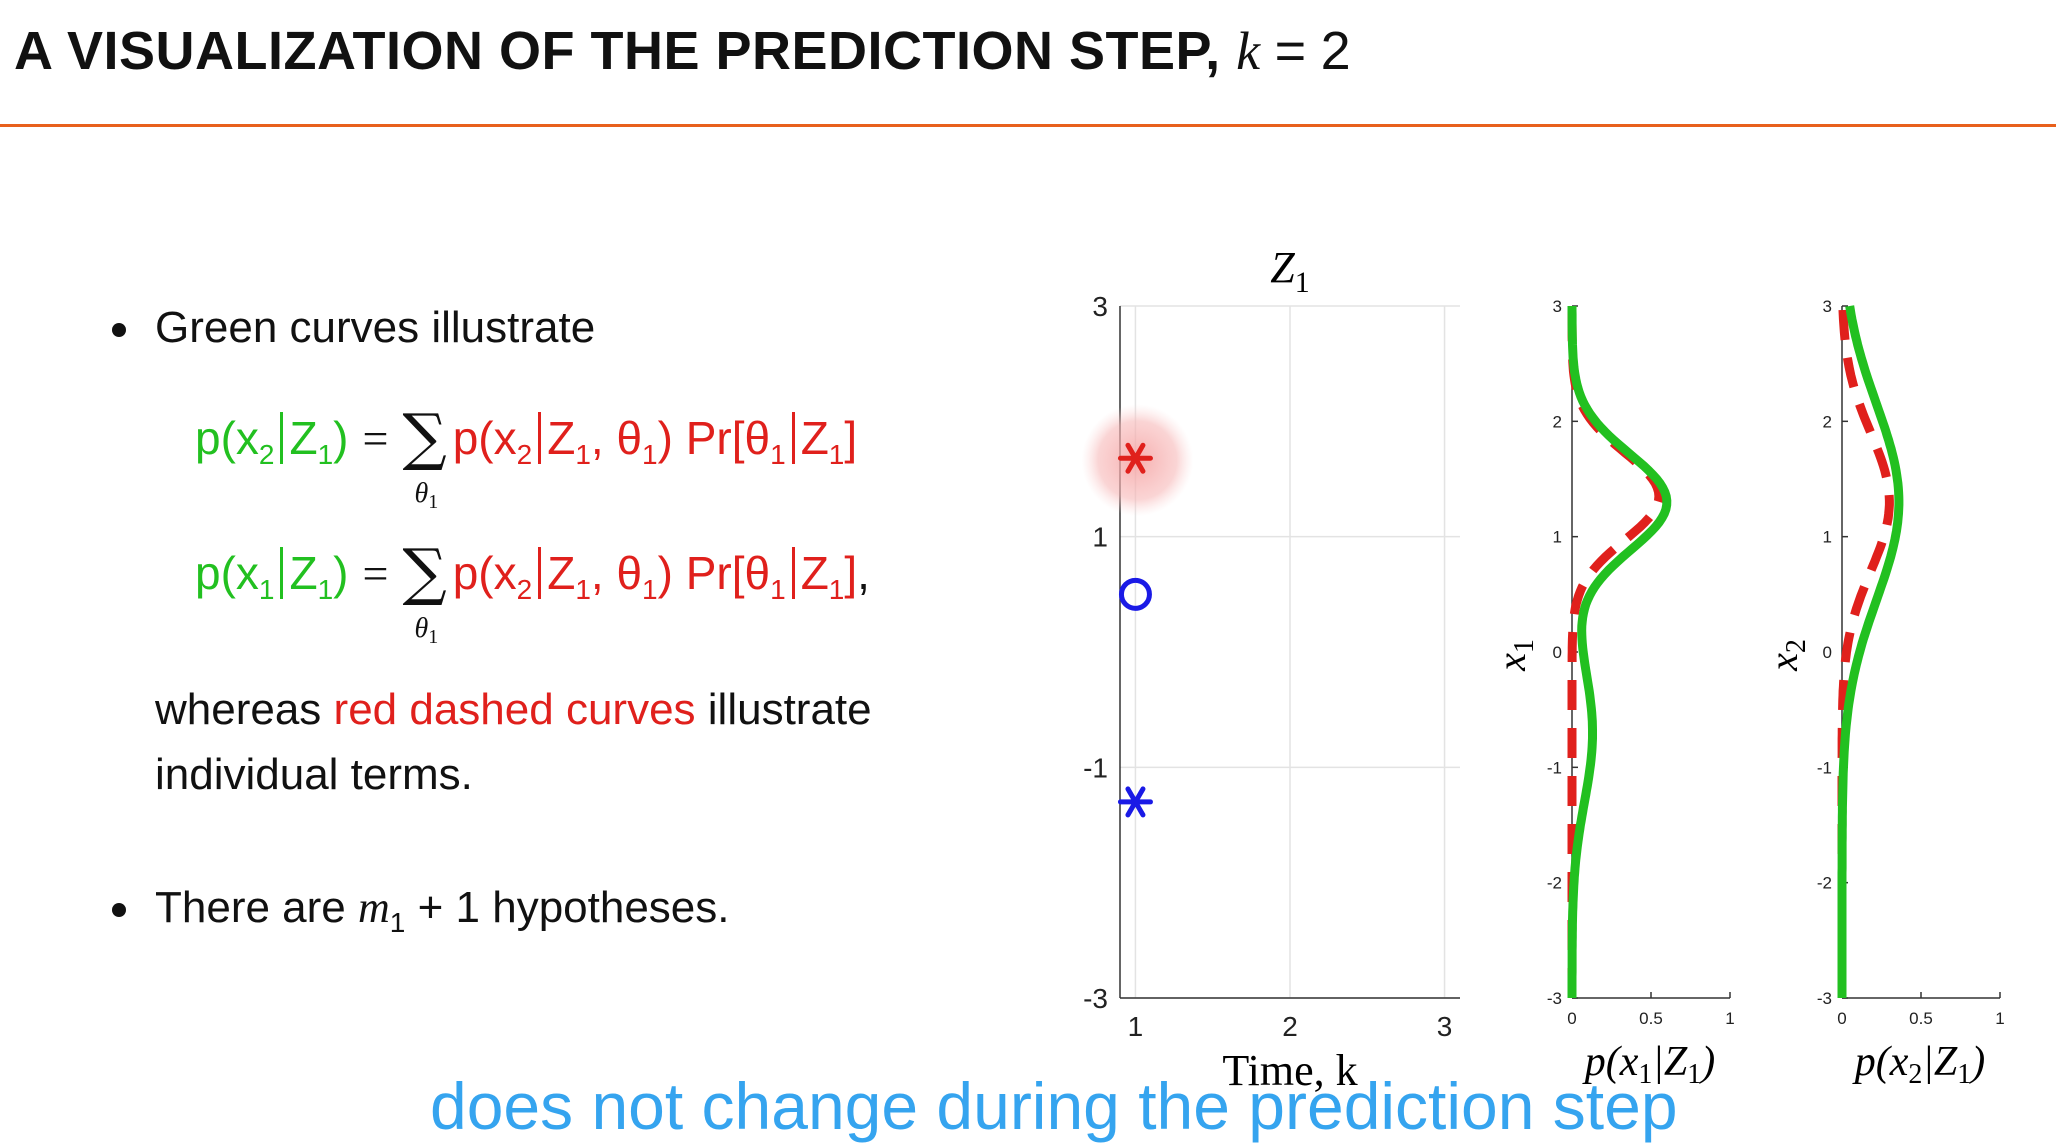 This screenshot has width=2056, height=1144. What do you see at coordinates (655, 576) in the screenshot?
I see `eq2-rhs: p(x2 Z1, θ1) Pr[θ1 Z1]` at bounding box center [655, 576].